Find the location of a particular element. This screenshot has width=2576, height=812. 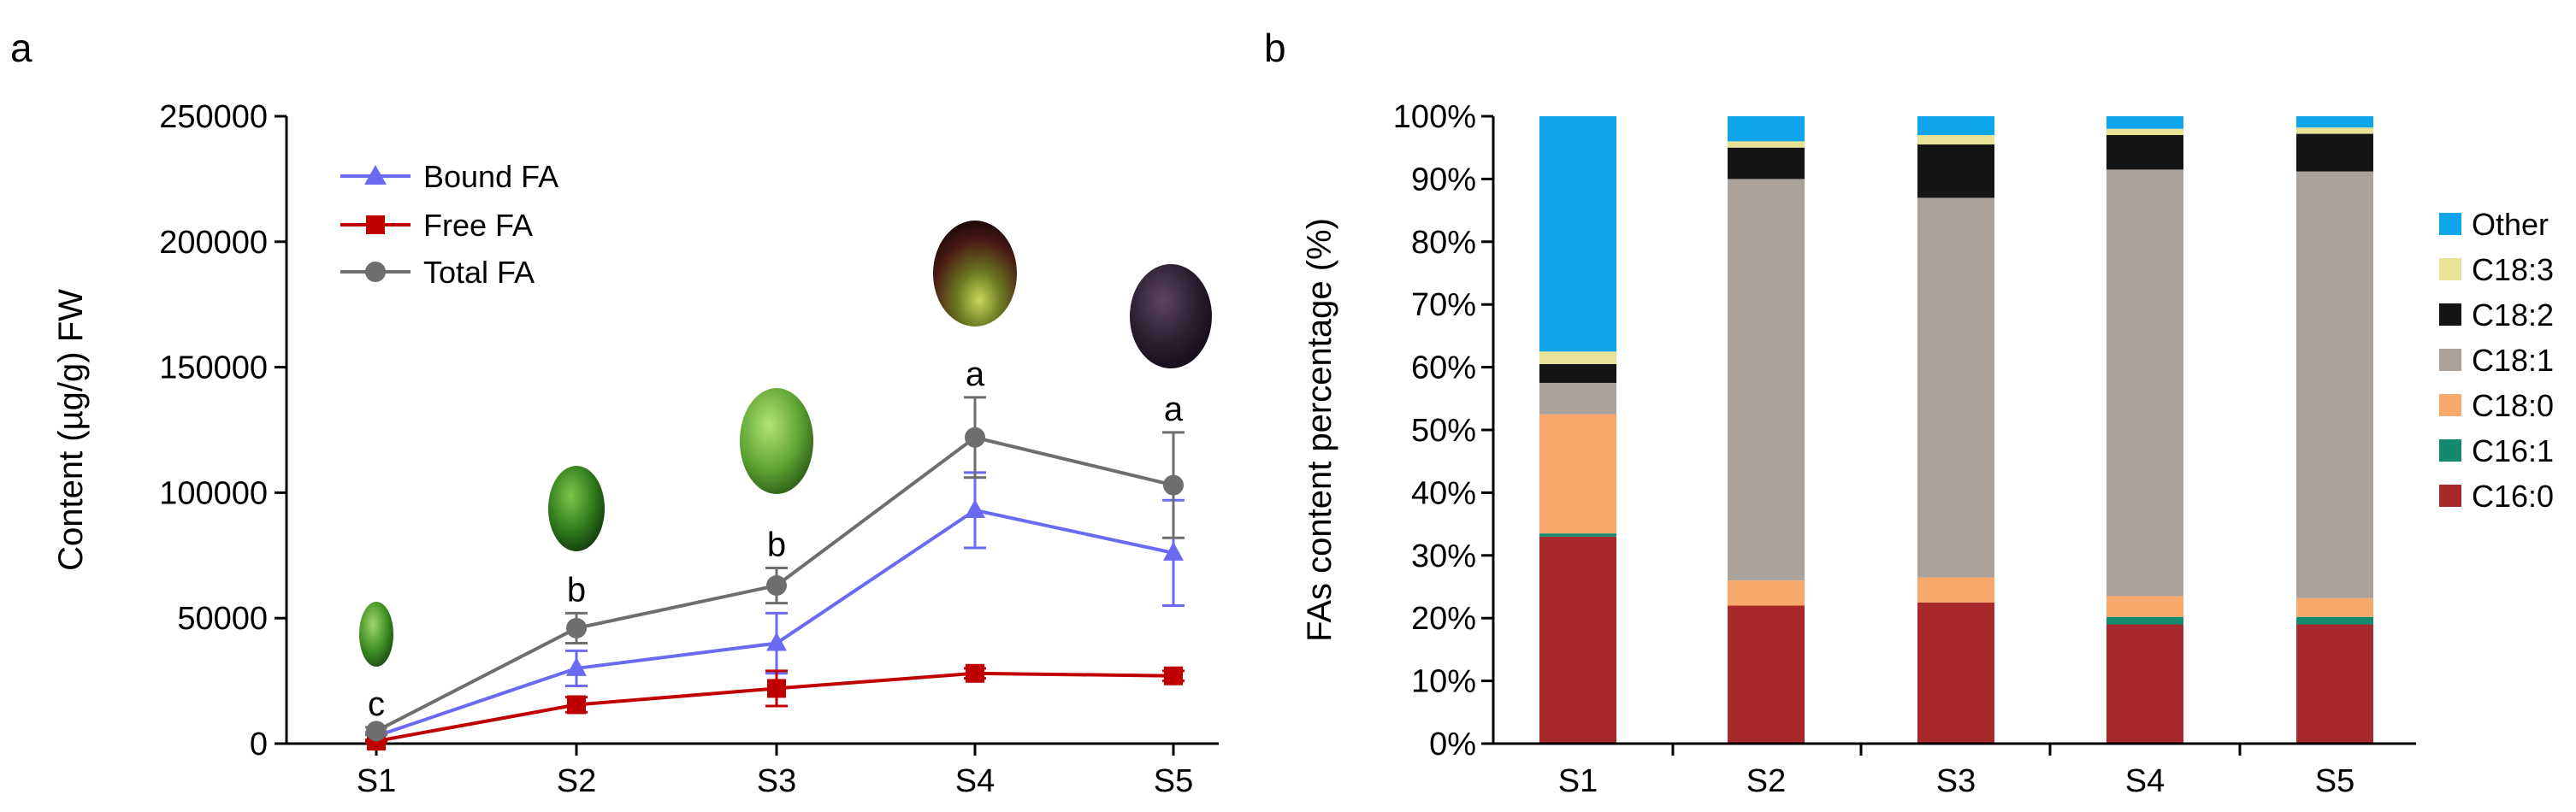

series-bound-fa is located at coordinates (775, 607).